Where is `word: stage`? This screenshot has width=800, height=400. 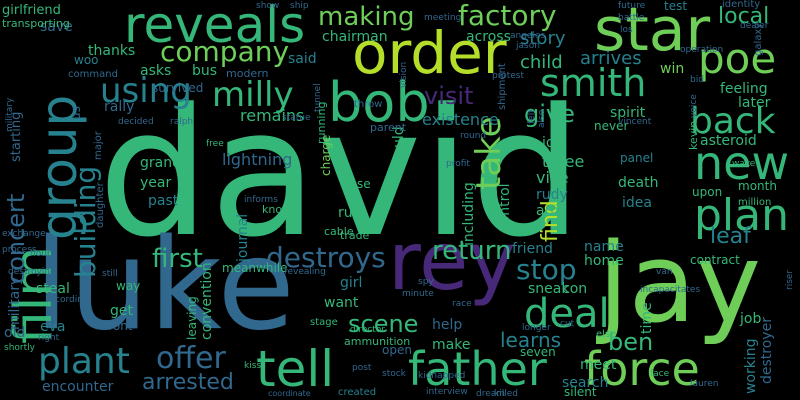 word: stage is located at coordinates (324, 322).